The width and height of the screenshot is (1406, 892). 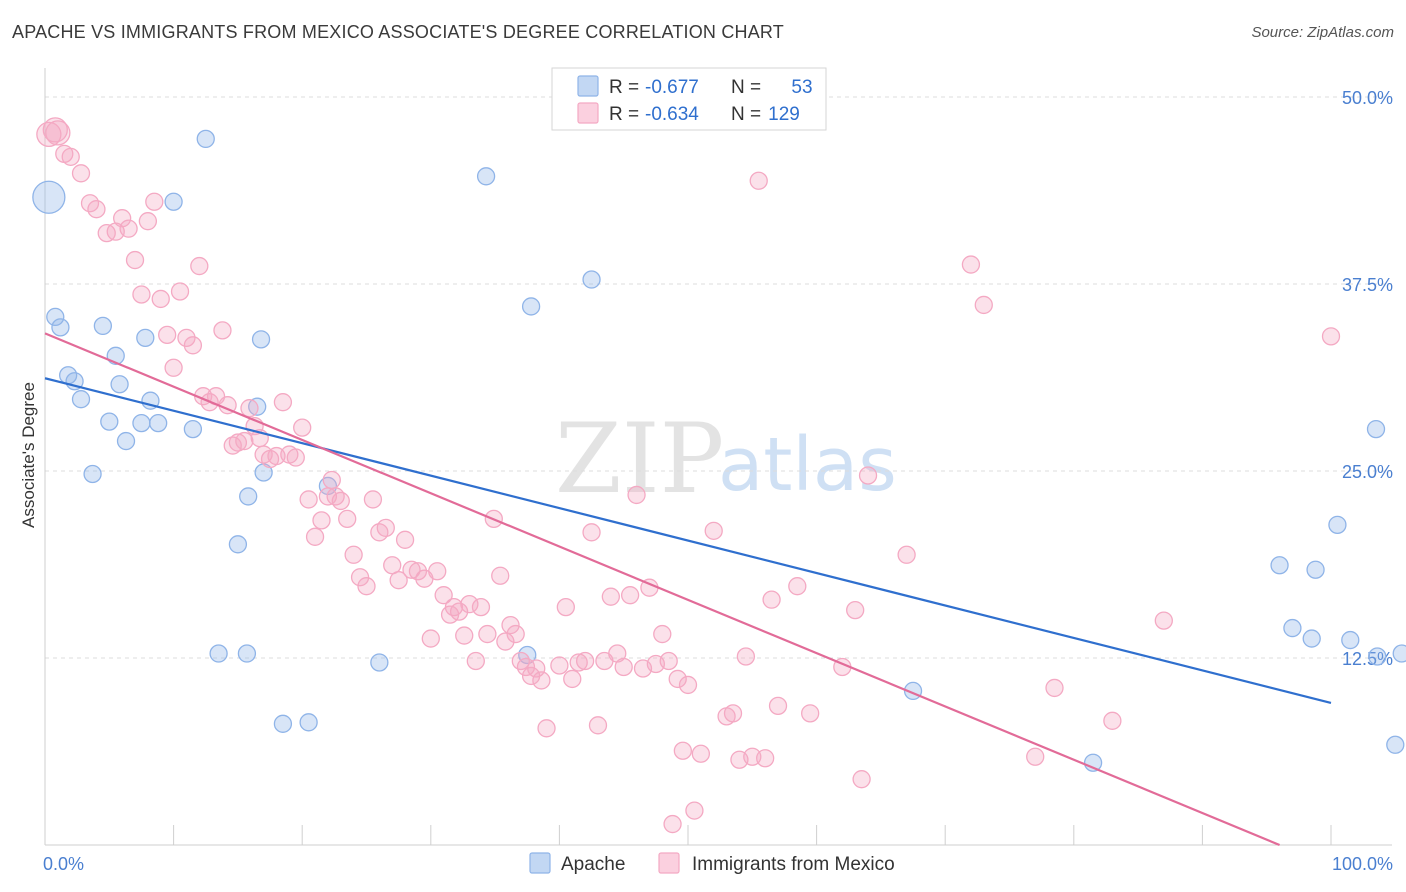 I want to click on y-axis-label: Associate's Degree, so click(x=28, y=455).